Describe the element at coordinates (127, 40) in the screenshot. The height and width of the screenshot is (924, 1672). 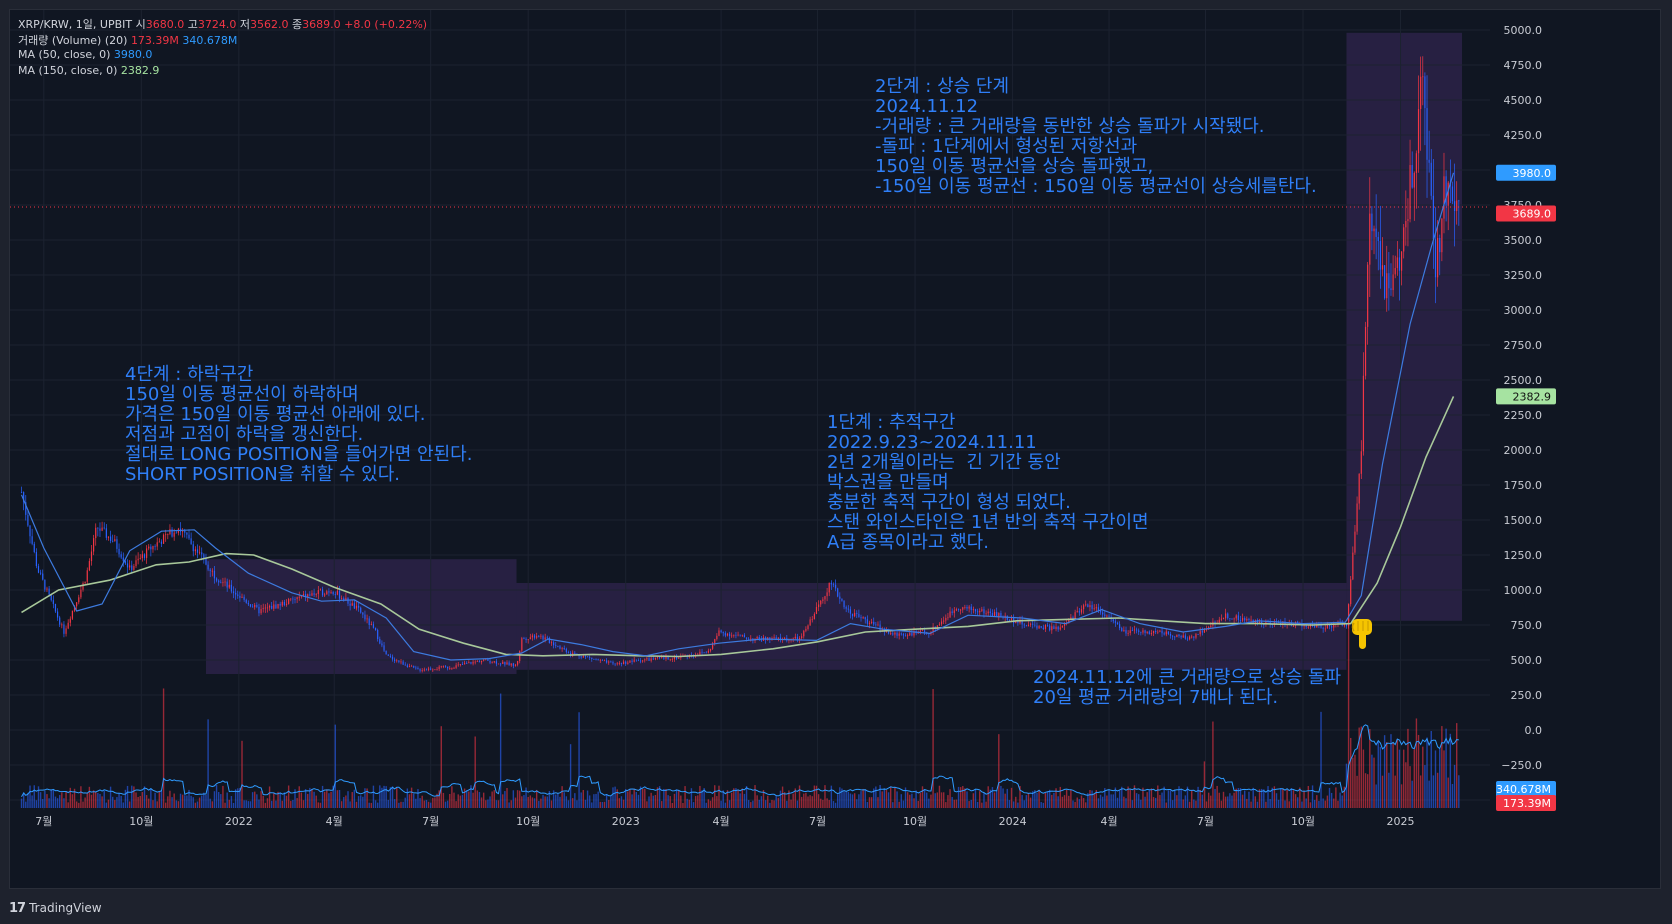
I see `legend-volume-row: 거래량 (Volume) (20) 173.39M 340.678M` at that location.